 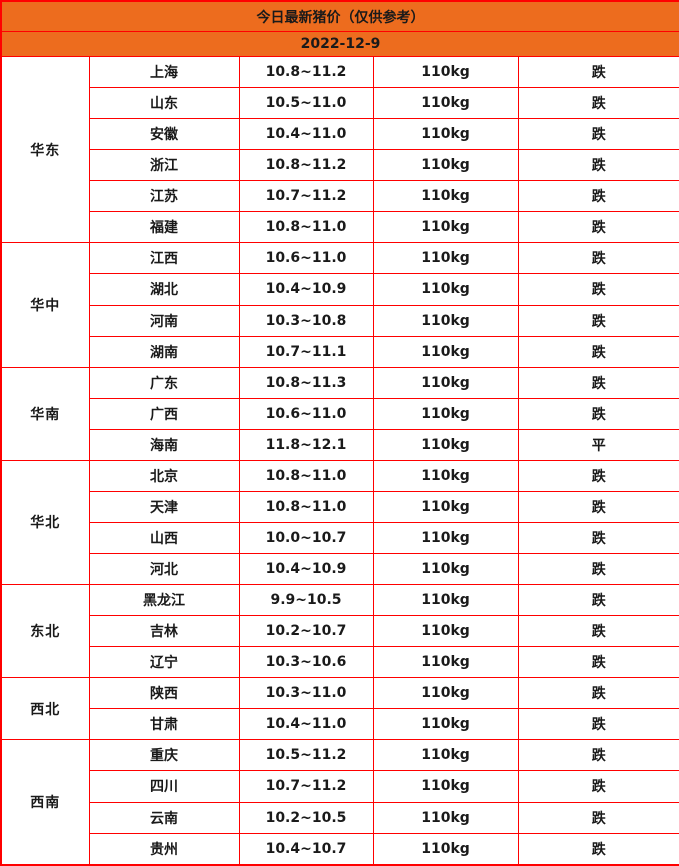 What do you see at coordinates (164, 165) in the screenshot?
I see `province-cell: 浙江` at bounding box center [164, 165].